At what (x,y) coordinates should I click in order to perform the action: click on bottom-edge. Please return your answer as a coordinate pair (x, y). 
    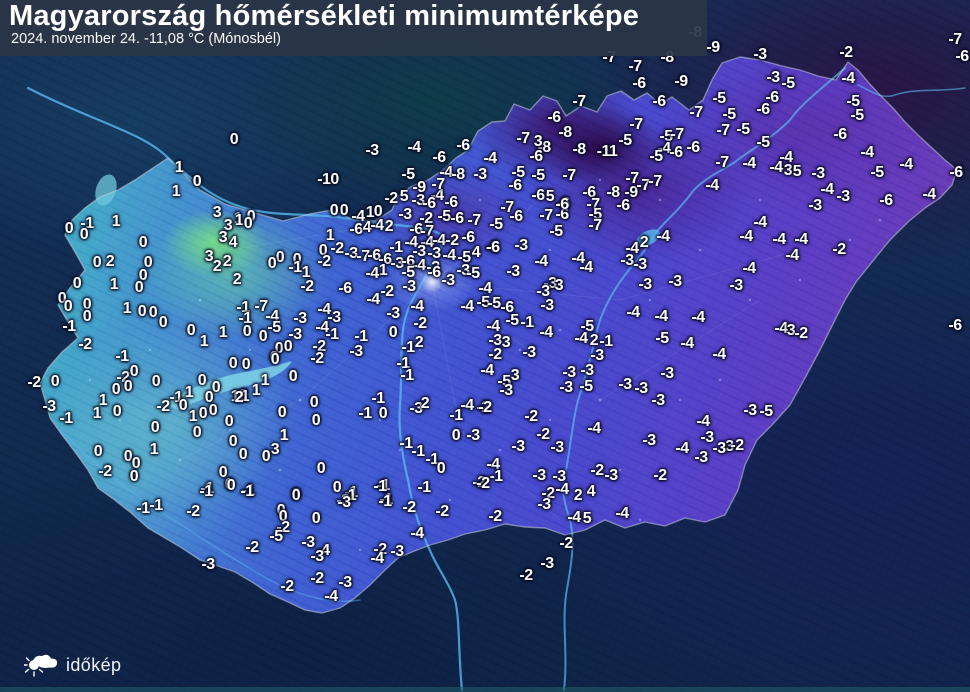
    Looking at the image, I should click on (485, 689).